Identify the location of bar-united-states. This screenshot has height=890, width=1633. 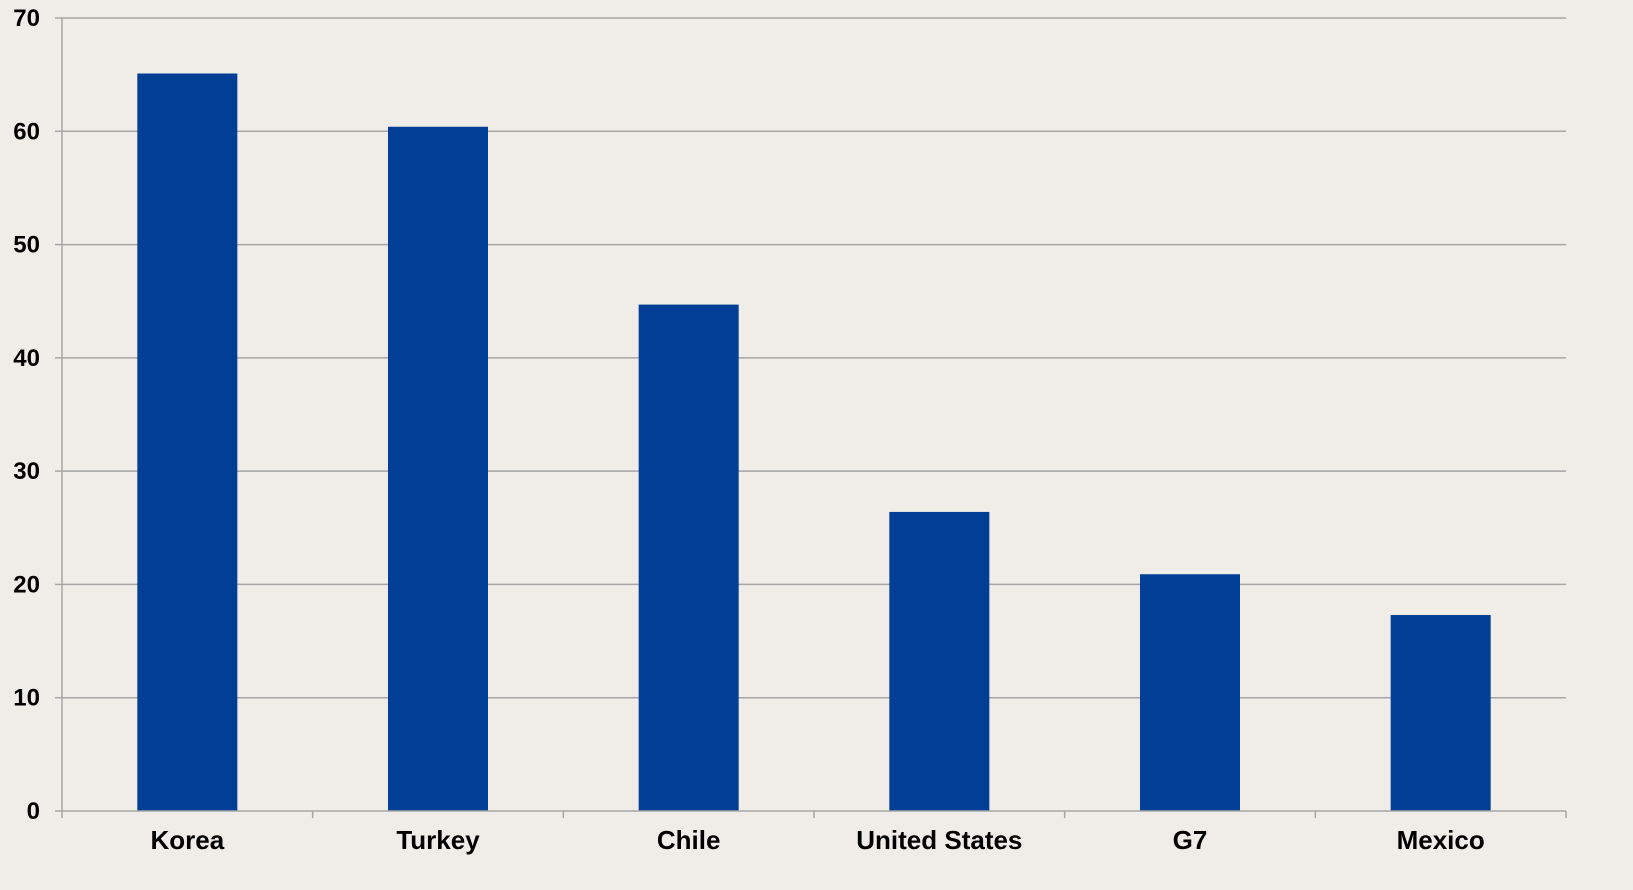
(939, 661).